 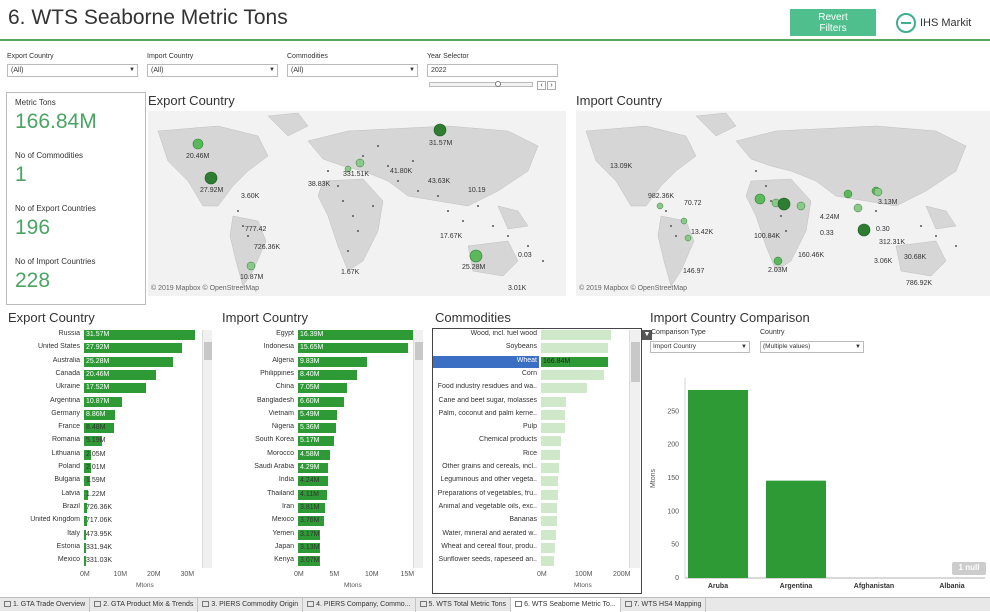 I want to click on bar-row: Argentina 10.87M, so click(x=106, y=402).